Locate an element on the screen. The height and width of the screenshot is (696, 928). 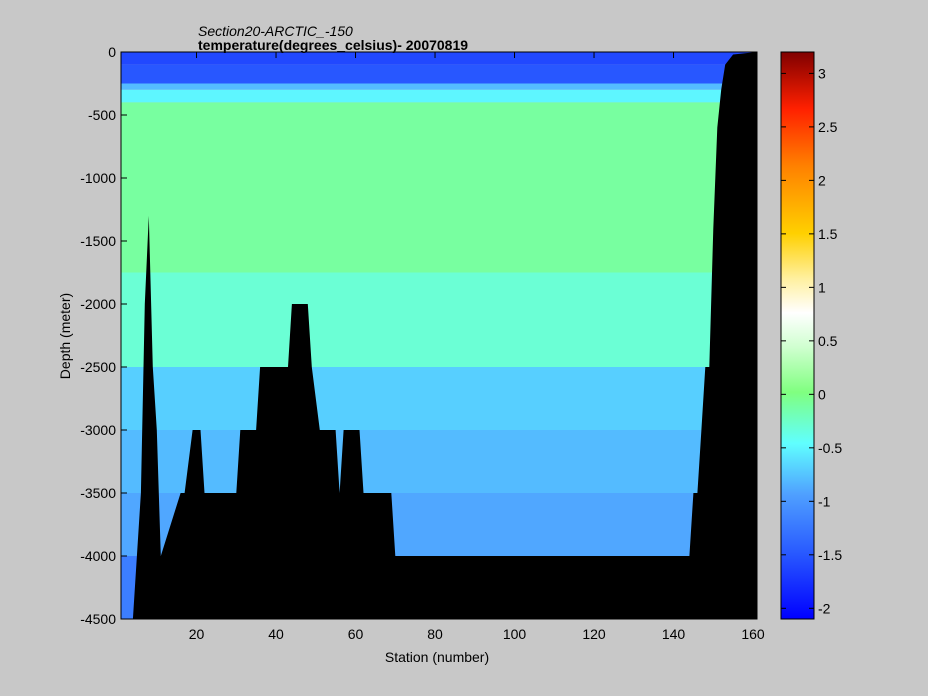
x-tick-label: 40 is located at coordinates (276, 634).